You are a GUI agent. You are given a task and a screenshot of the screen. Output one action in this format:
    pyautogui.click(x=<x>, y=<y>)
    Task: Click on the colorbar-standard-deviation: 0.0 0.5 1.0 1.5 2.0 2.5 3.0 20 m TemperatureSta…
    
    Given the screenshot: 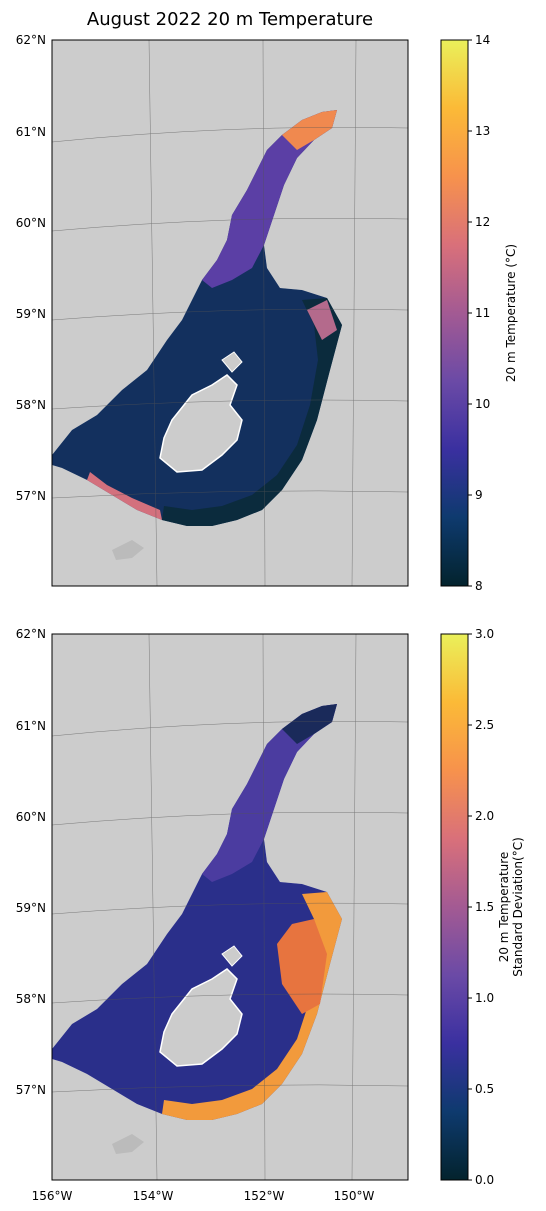 What is the action you would take?
    pyautogui.click(x=482, y=907)
    